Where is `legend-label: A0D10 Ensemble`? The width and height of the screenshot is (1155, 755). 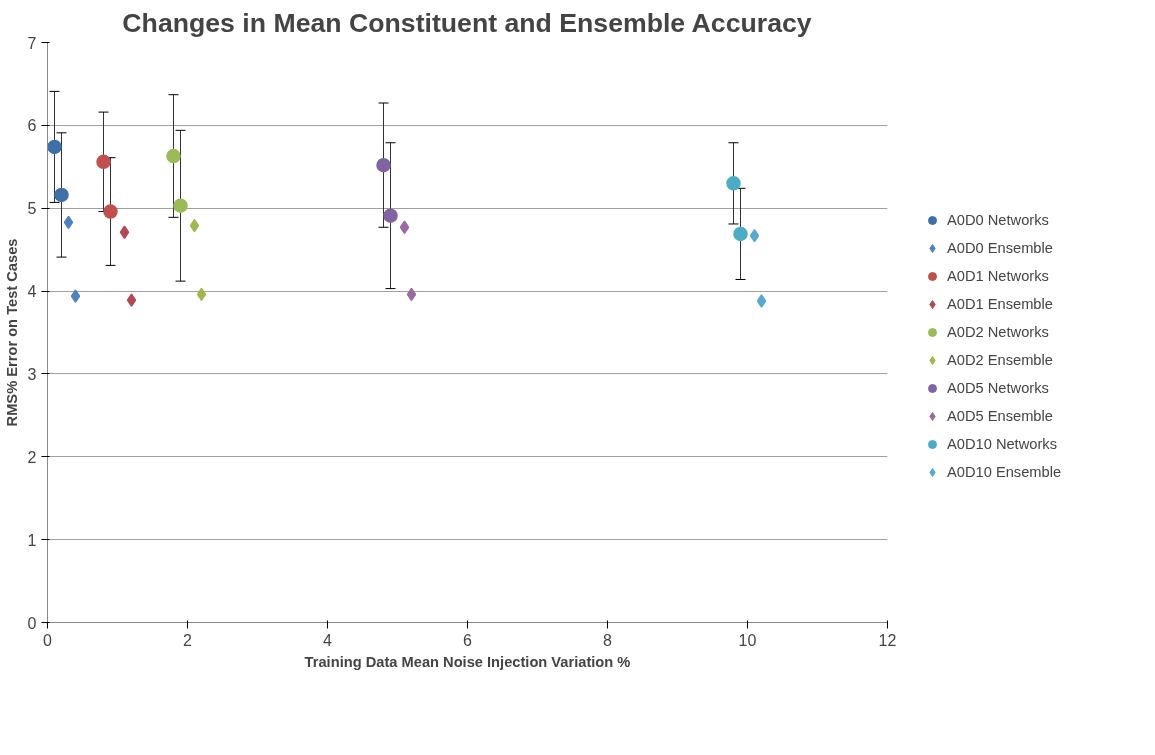
legend-label: A0D10 Ensemble is located at coordinates (1004, 472).